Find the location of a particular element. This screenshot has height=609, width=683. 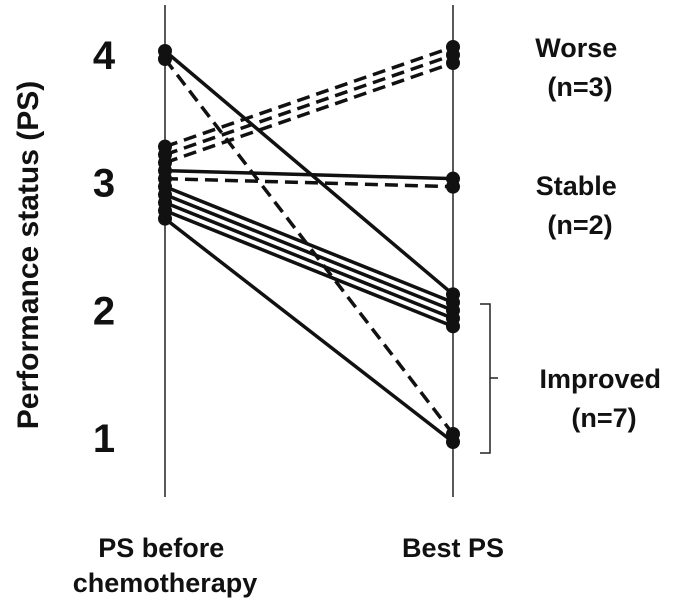

x-tick-label-best: Best PS is located at coordinates (453, 548).